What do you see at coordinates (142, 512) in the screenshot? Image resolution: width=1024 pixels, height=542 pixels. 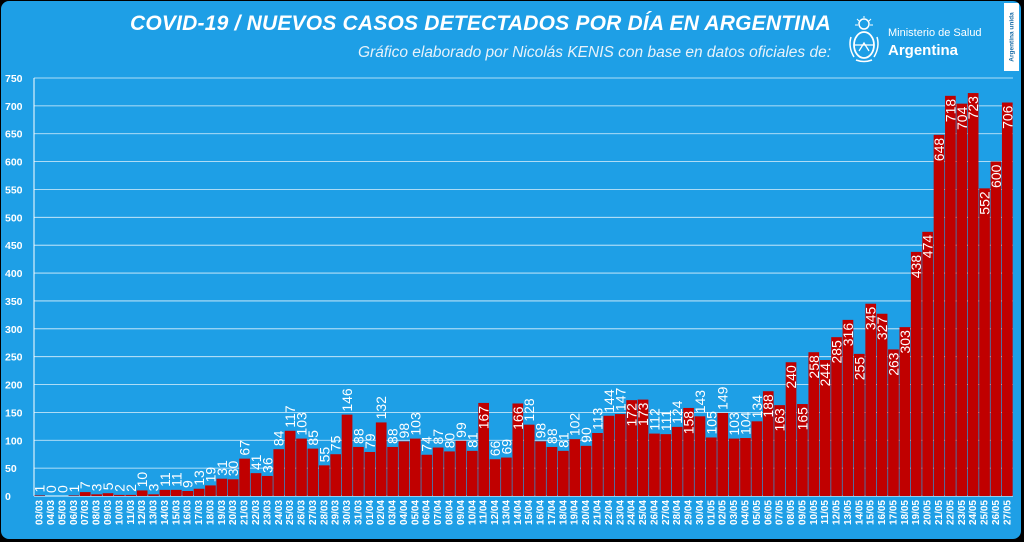 I see `x-tick-label: 12/03` at bounding box center [142, 512].